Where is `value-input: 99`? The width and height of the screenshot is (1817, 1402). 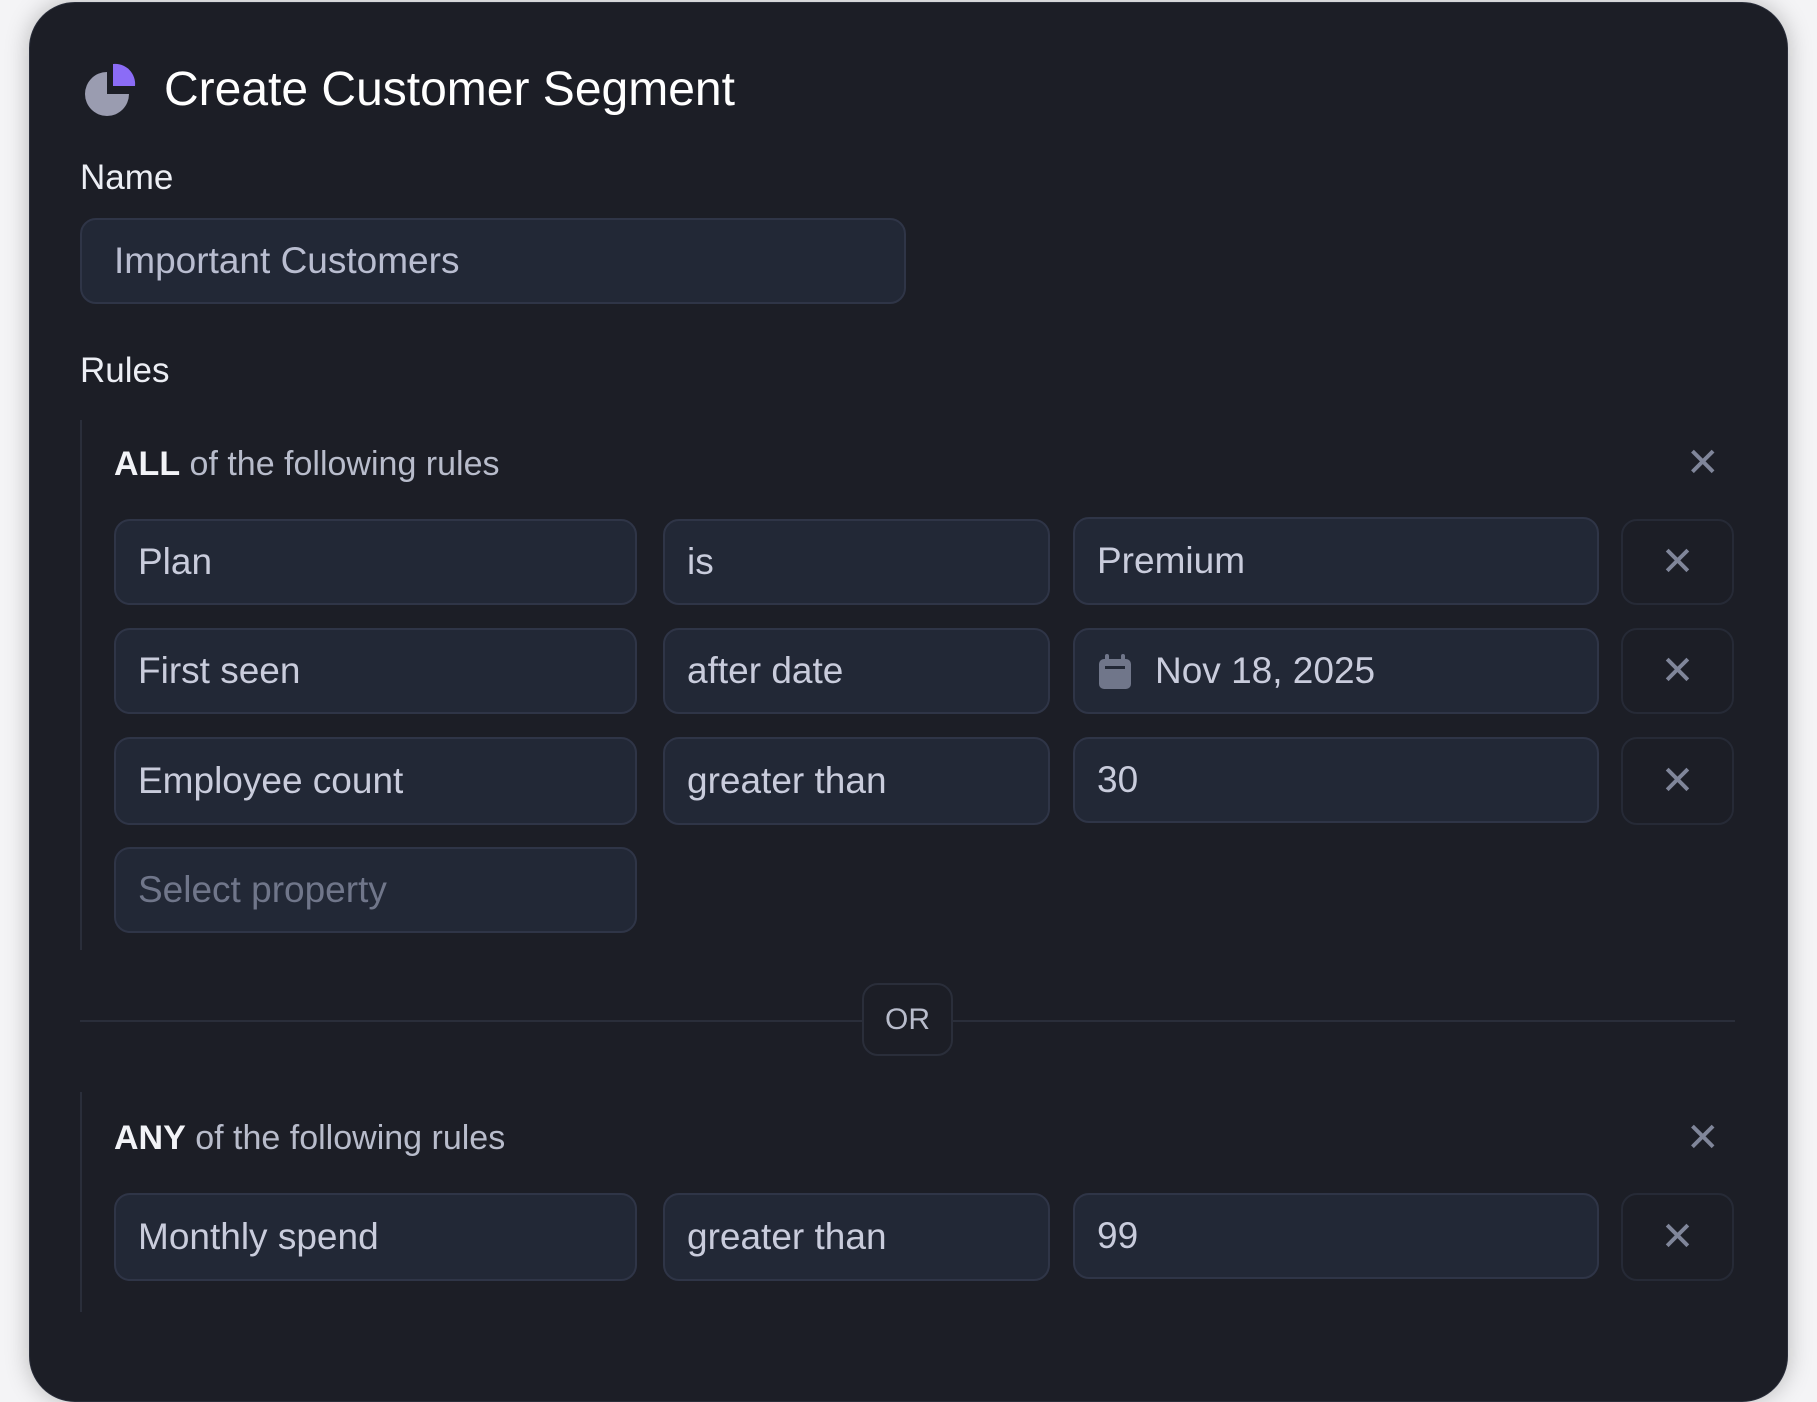 value-input: 99 is located at coordinates (1336, 1236).